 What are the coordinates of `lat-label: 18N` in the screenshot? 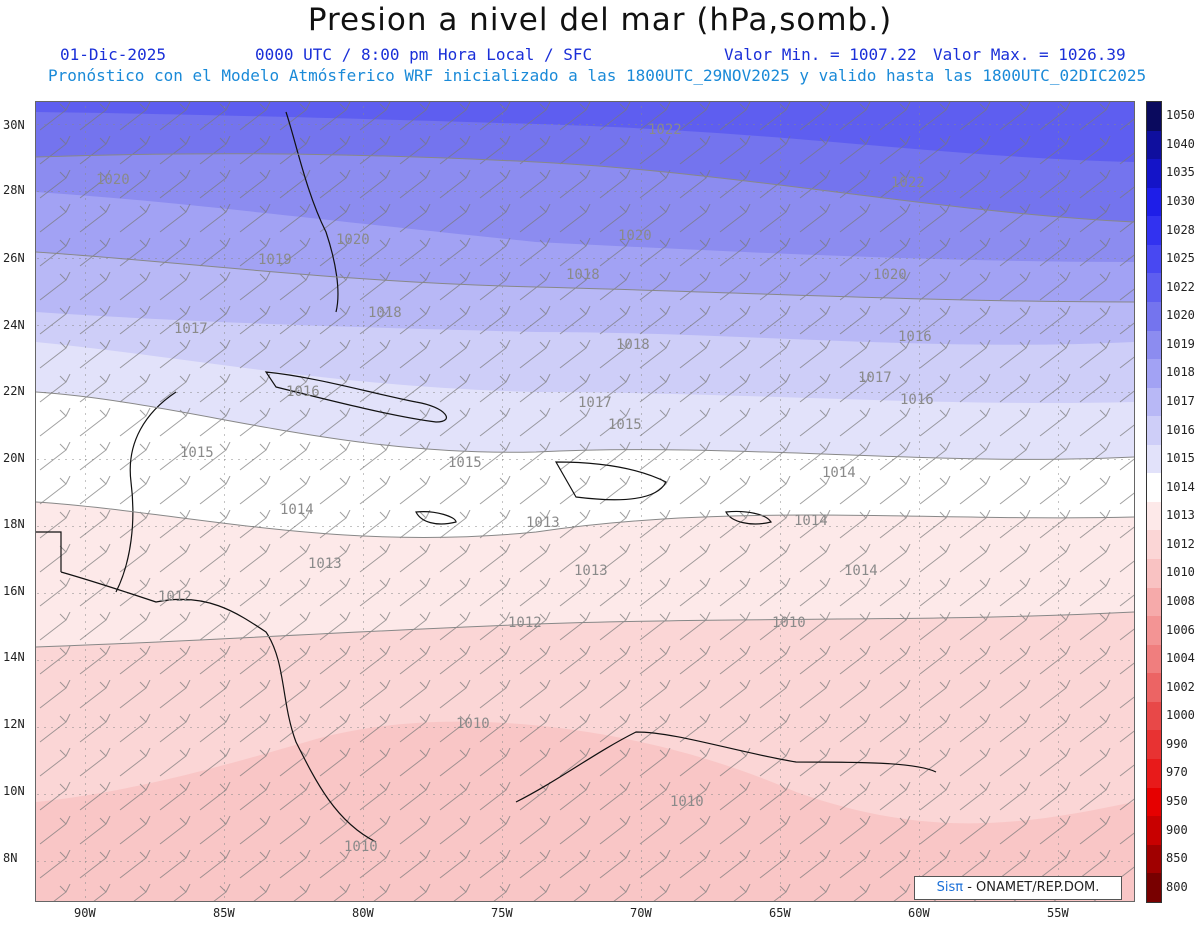 It's located at (14, 524).